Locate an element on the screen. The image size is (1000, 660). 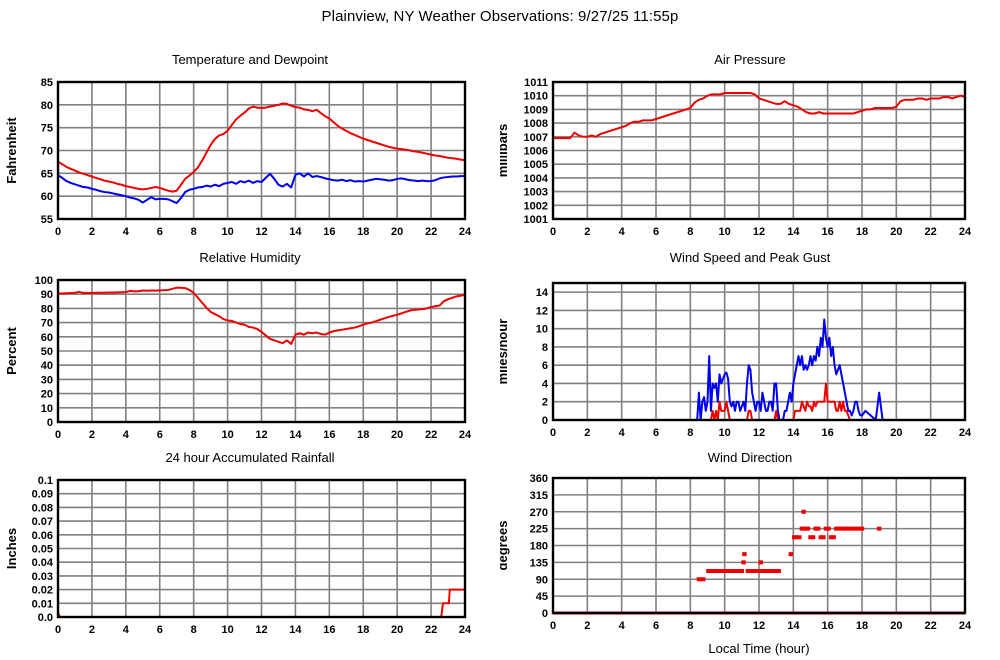
y-tick-label: 270 is located at coordinates (539, 513).